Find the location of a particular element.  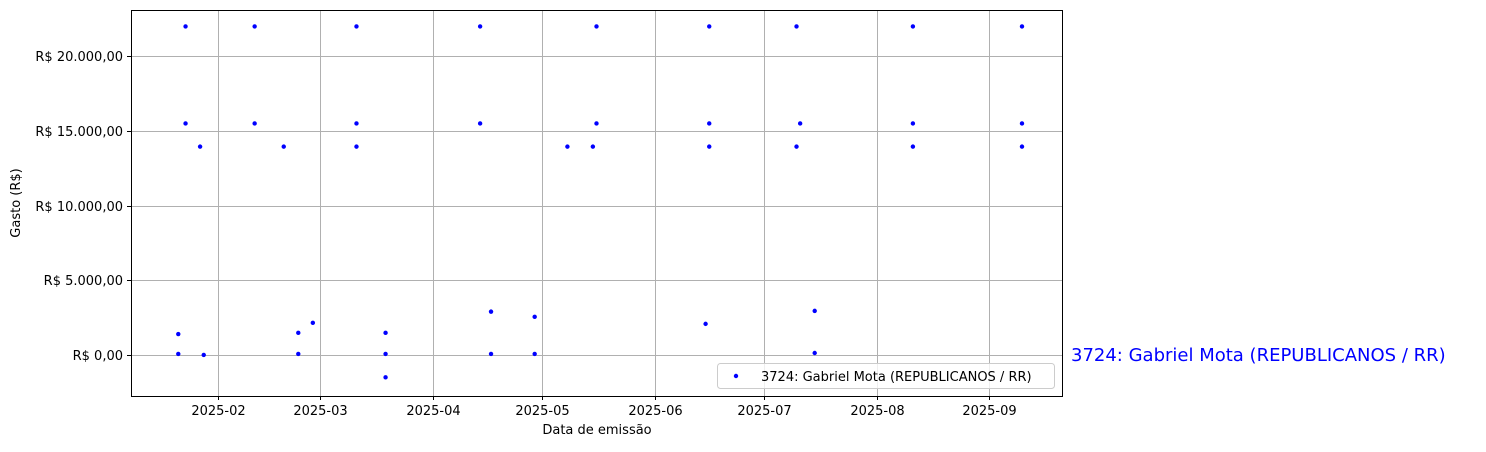

legend-box is located at coordinates (886, 376).